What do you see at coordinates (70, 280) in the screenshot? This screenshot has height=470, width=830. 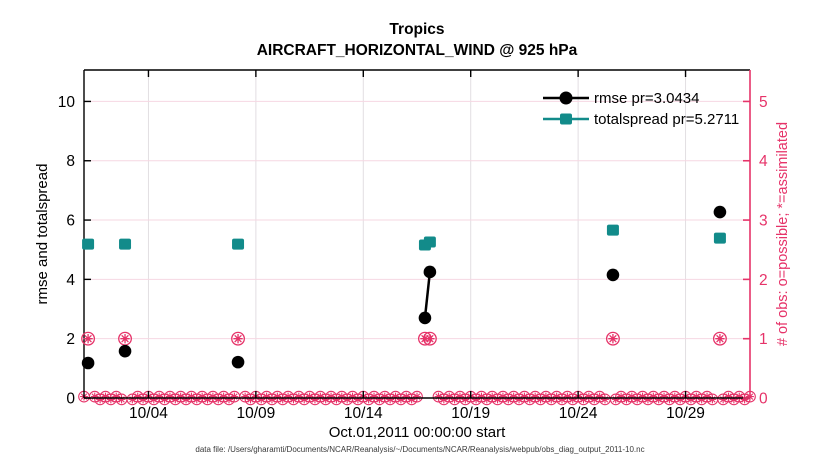 I see `left-tick-label: 4` at bounding box center [70, 280].